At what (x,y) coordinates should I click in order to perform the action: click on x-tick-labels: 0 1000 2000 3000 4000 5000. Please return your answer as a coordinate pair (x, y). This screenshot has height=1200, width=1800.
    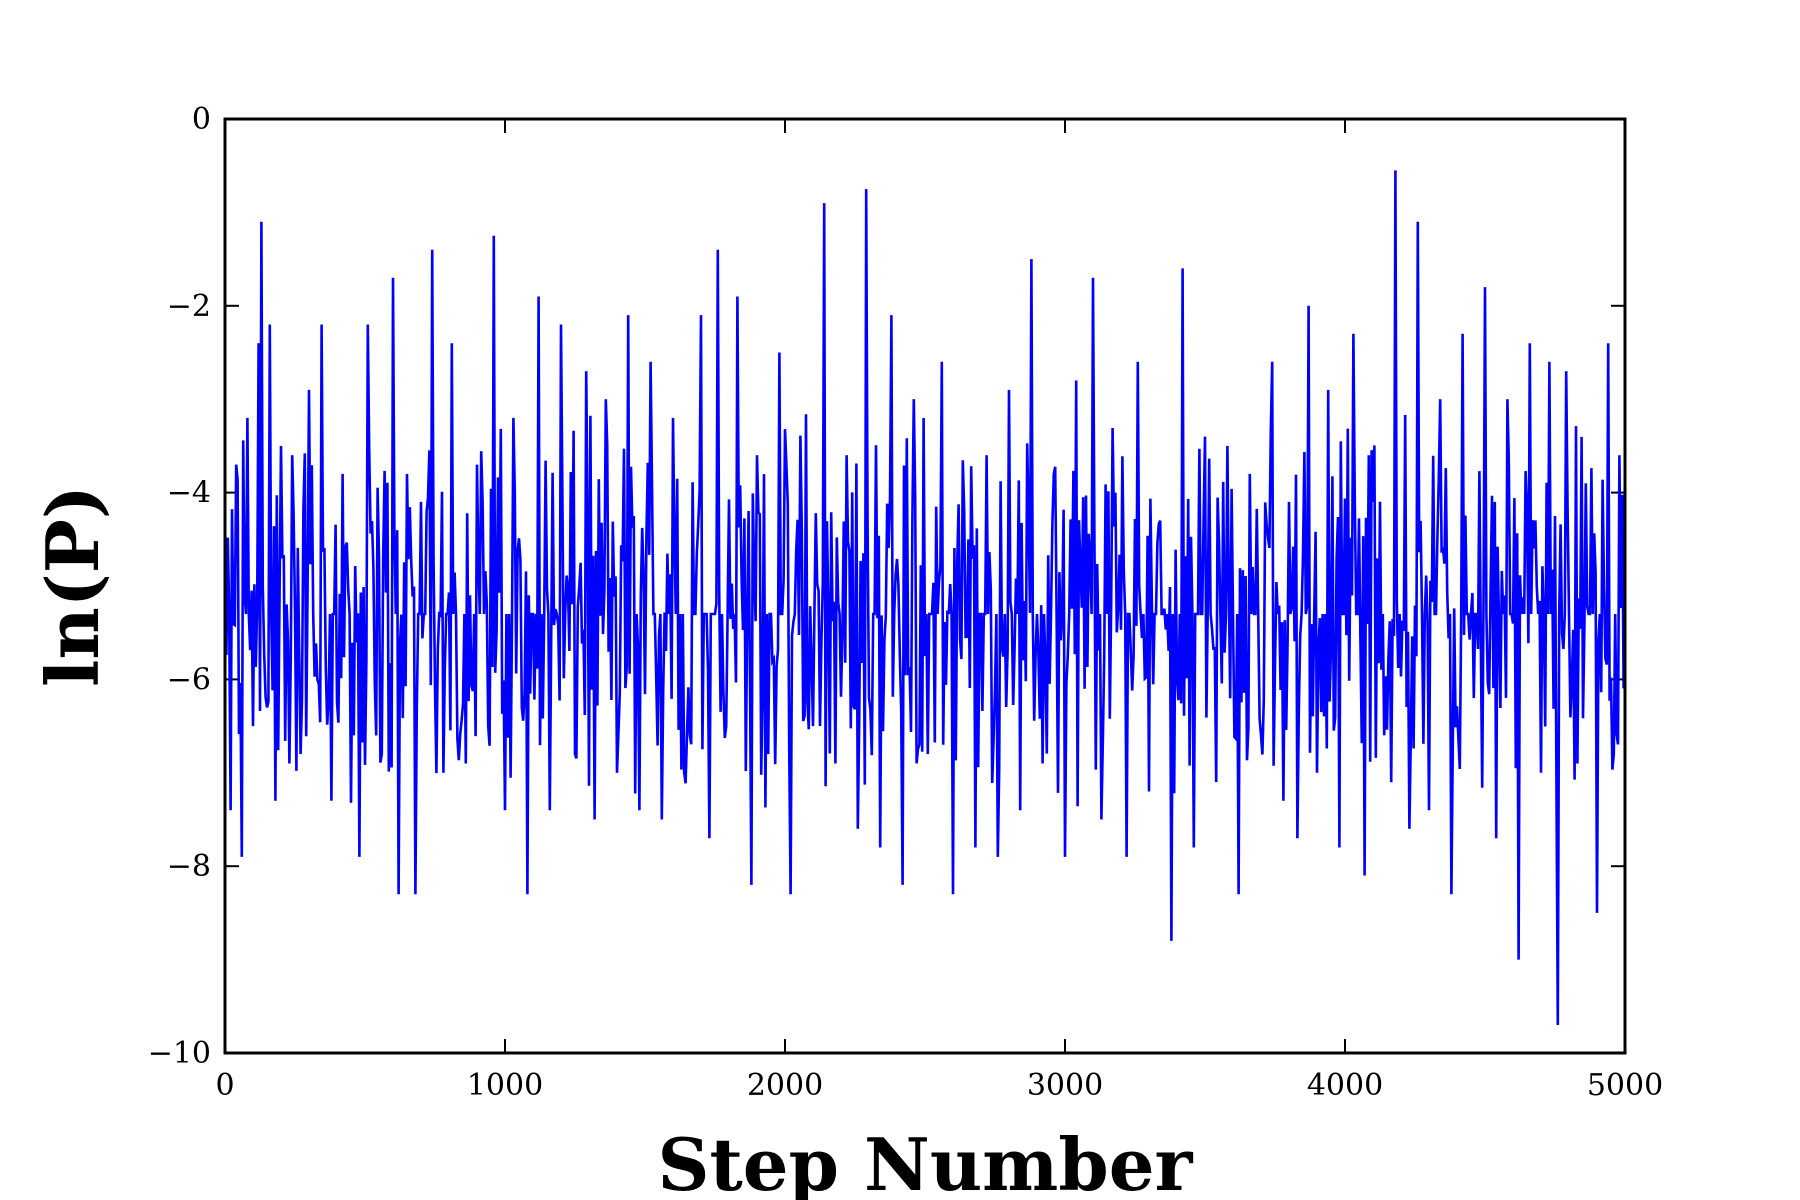
    Looking at the image, I should click on (939, 1085).